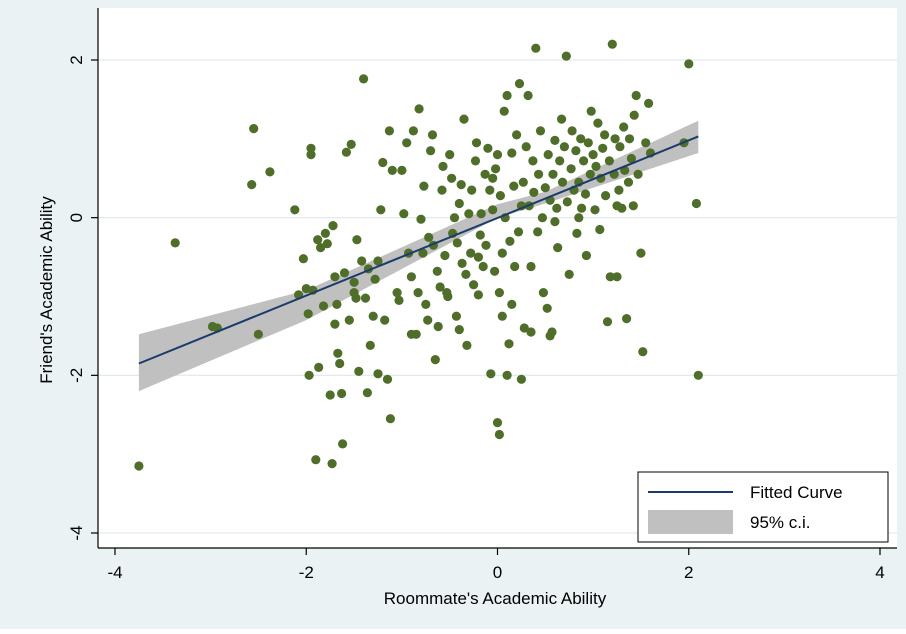  What do you see at coordinates (688, 572) in the screenshot?
I see `x-tick-label-3: 2` at bounding box center [688, 572].